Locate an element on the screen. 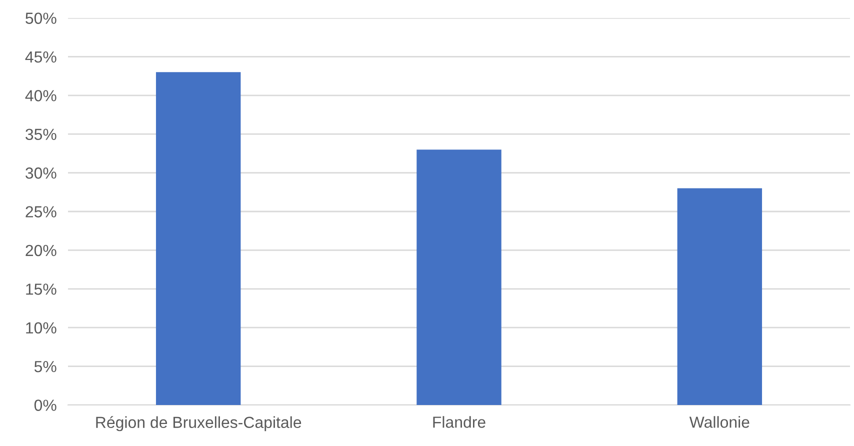 This screenshot has width=854, height=446. y-tick-label: 0% is located at coordinates (45, 405).